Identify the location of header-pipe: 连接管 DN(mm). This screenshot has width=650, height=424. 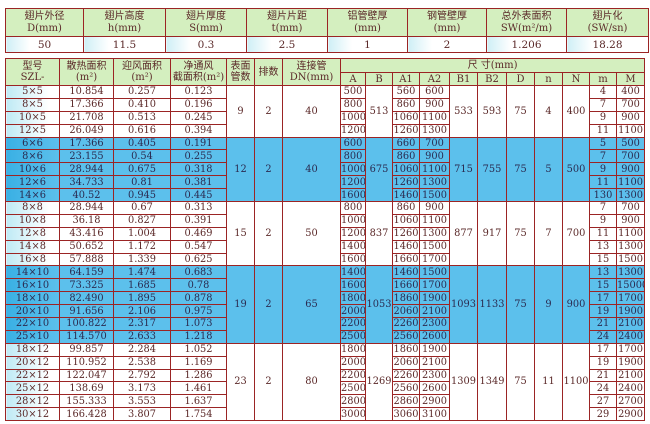
(311, 72).